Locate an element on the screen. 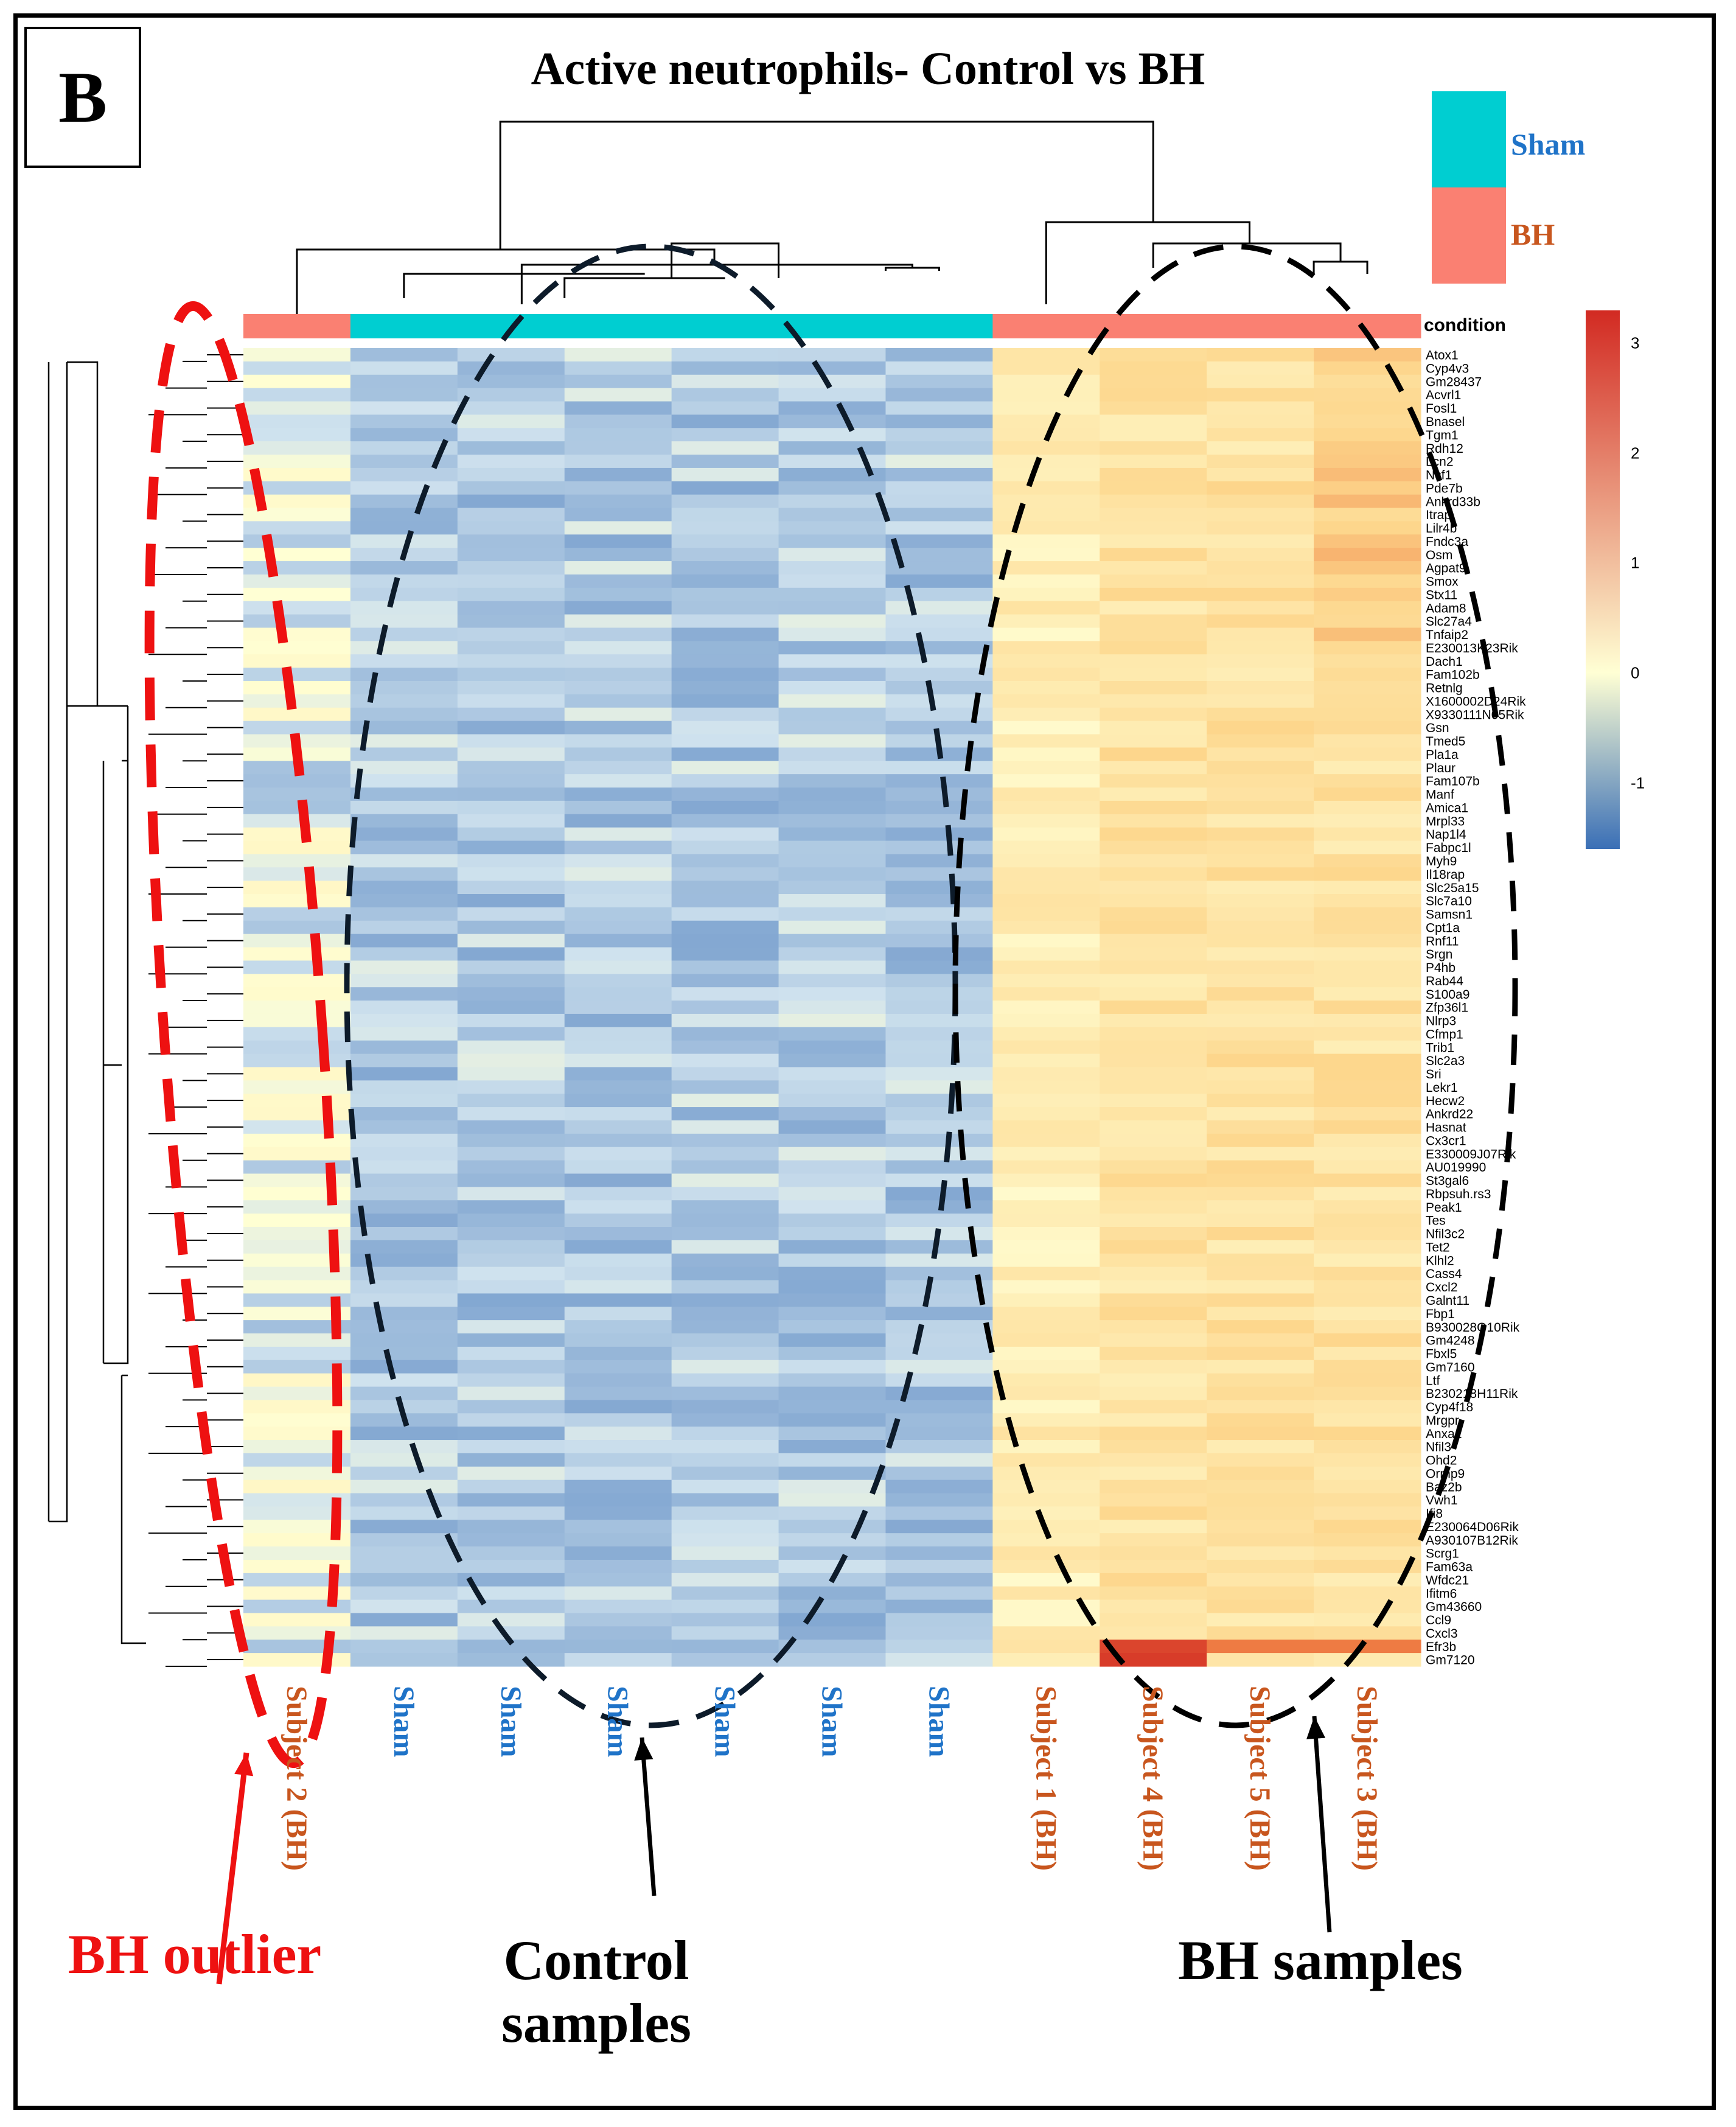  outlier-arrow is located at coordinates (232, 1869).